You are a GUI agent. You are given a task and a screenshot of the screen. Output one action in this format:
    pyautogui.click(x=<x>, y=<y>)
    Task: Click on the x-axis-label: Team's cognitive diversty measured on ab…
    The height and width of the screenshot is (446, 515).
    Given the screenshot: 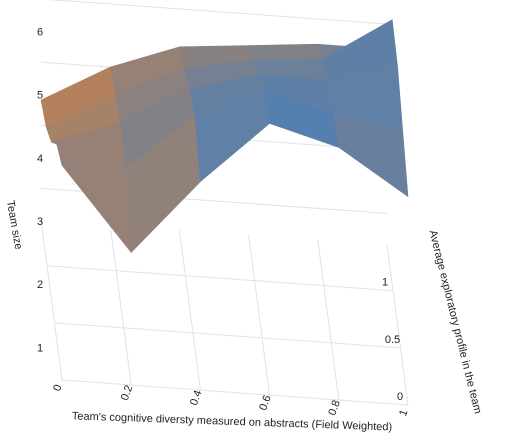 What is the action you would take?
    pyautogui.click(x=232, y=421)
    